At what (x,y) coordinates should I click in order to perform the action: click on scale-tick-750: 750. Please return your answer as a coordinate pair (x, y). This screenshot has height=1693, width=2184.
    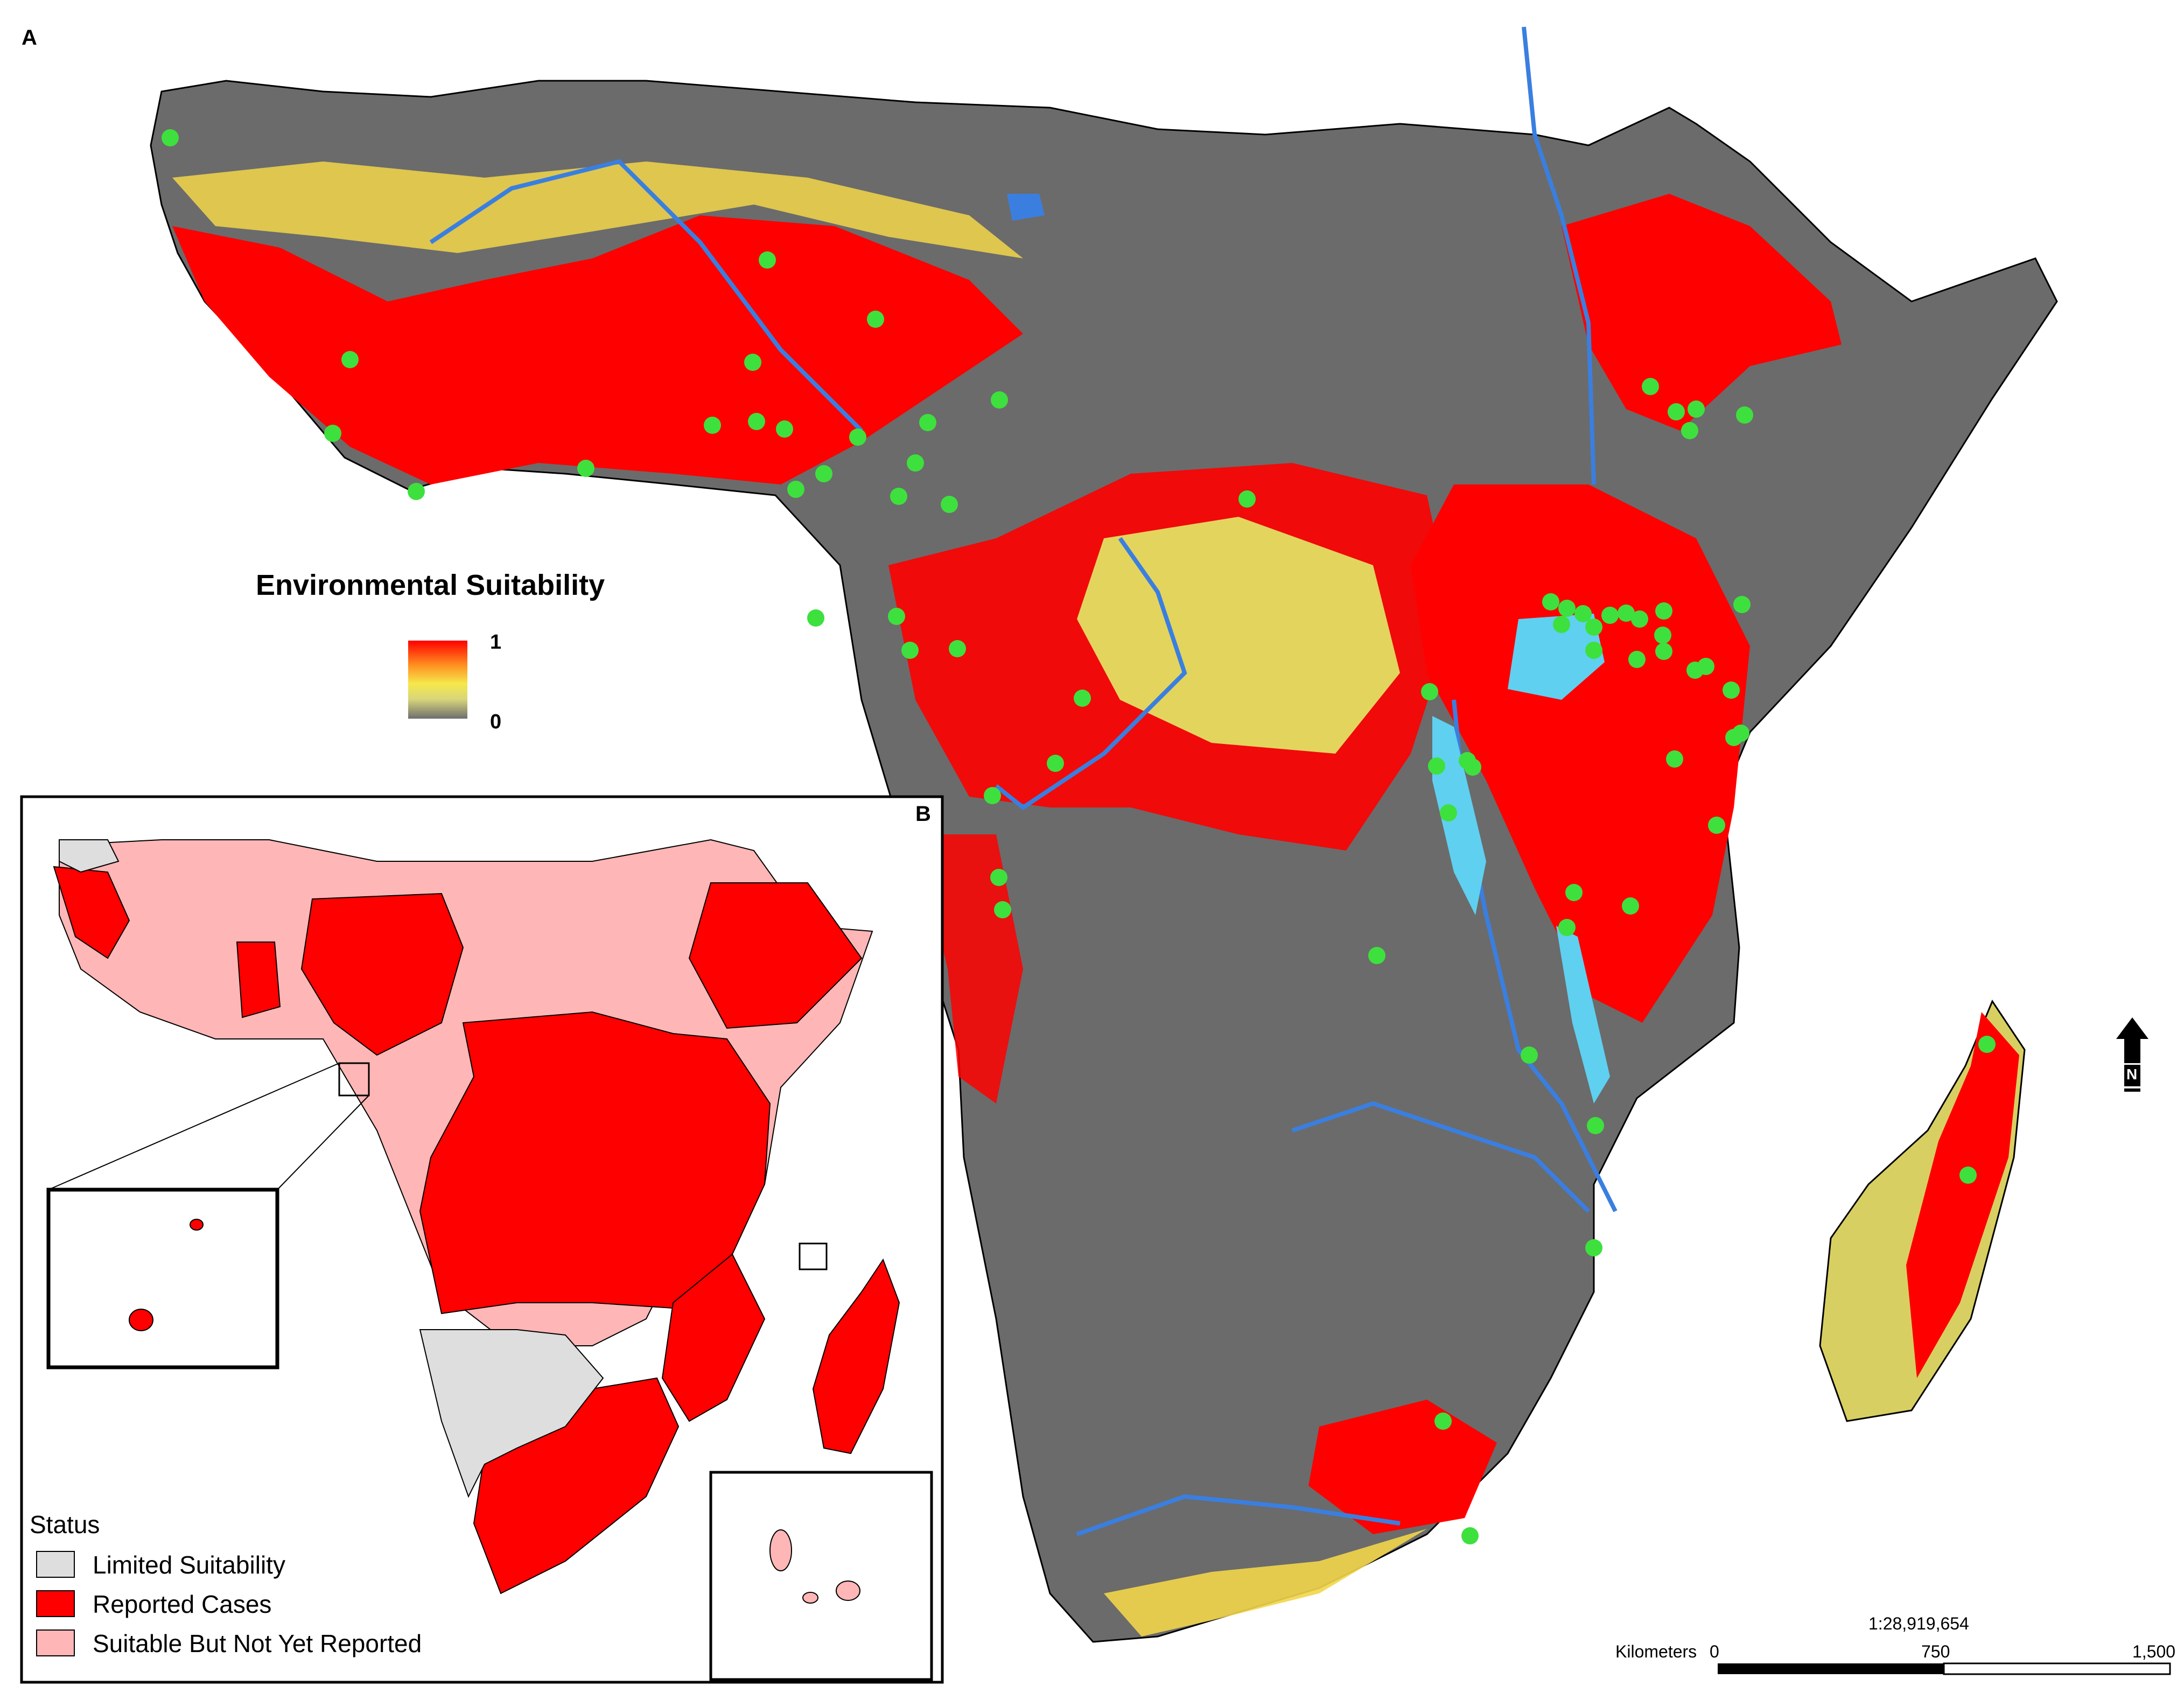
    Looking at the image, I should click on (1935, 1651).